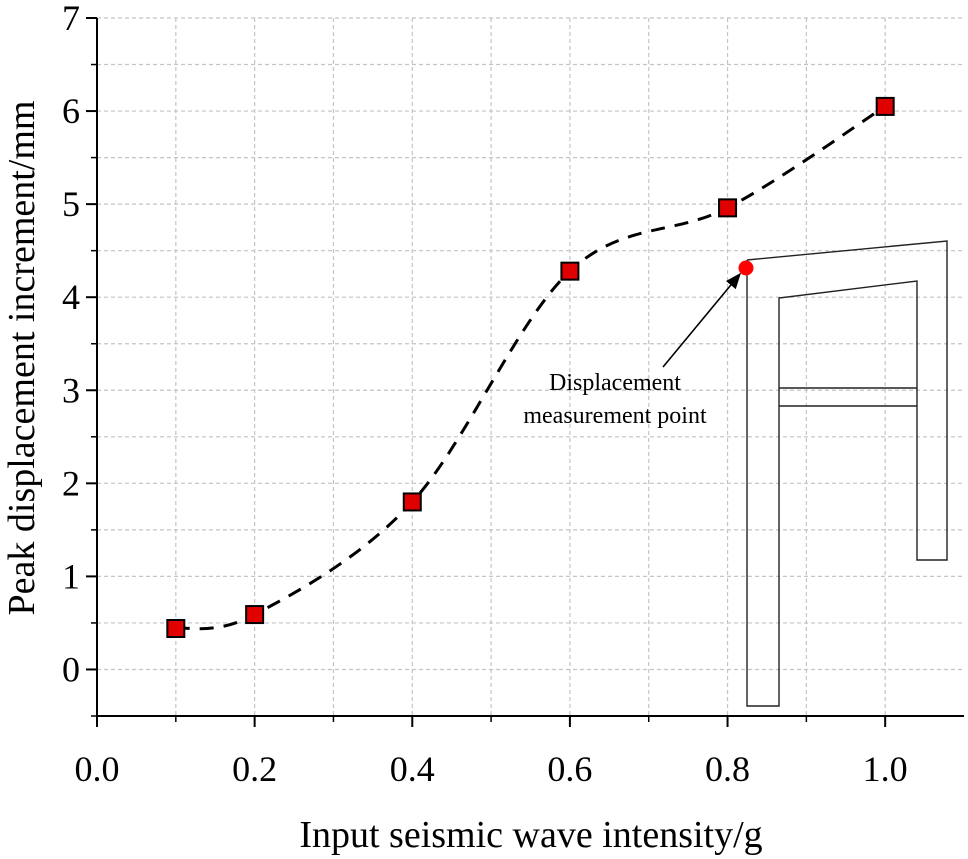  What do you see at coordinates (569, 769) in the screenshot?
I see `x-tick-label: 0.6` at bounding box center [569, 769].